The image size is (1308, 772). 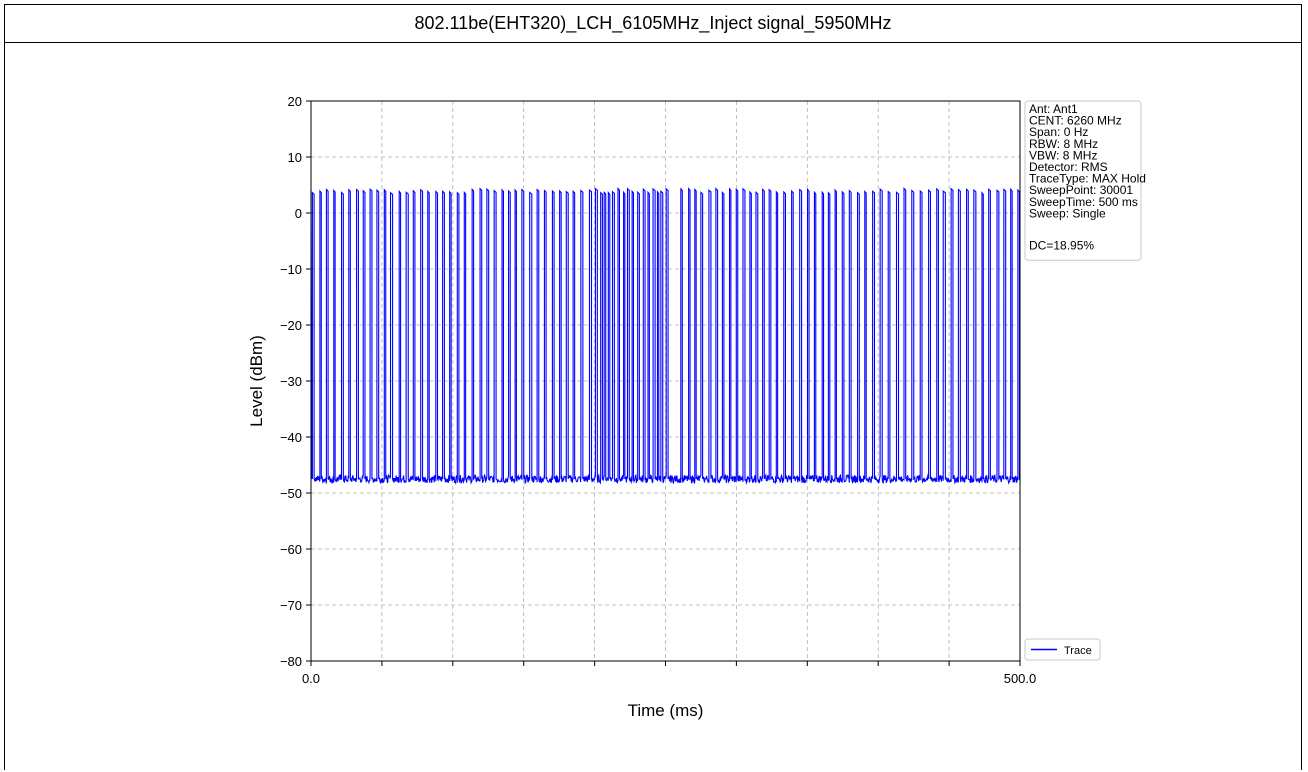 I want to click on info-line: DC=18.95%, so click(x=1061, y=246).